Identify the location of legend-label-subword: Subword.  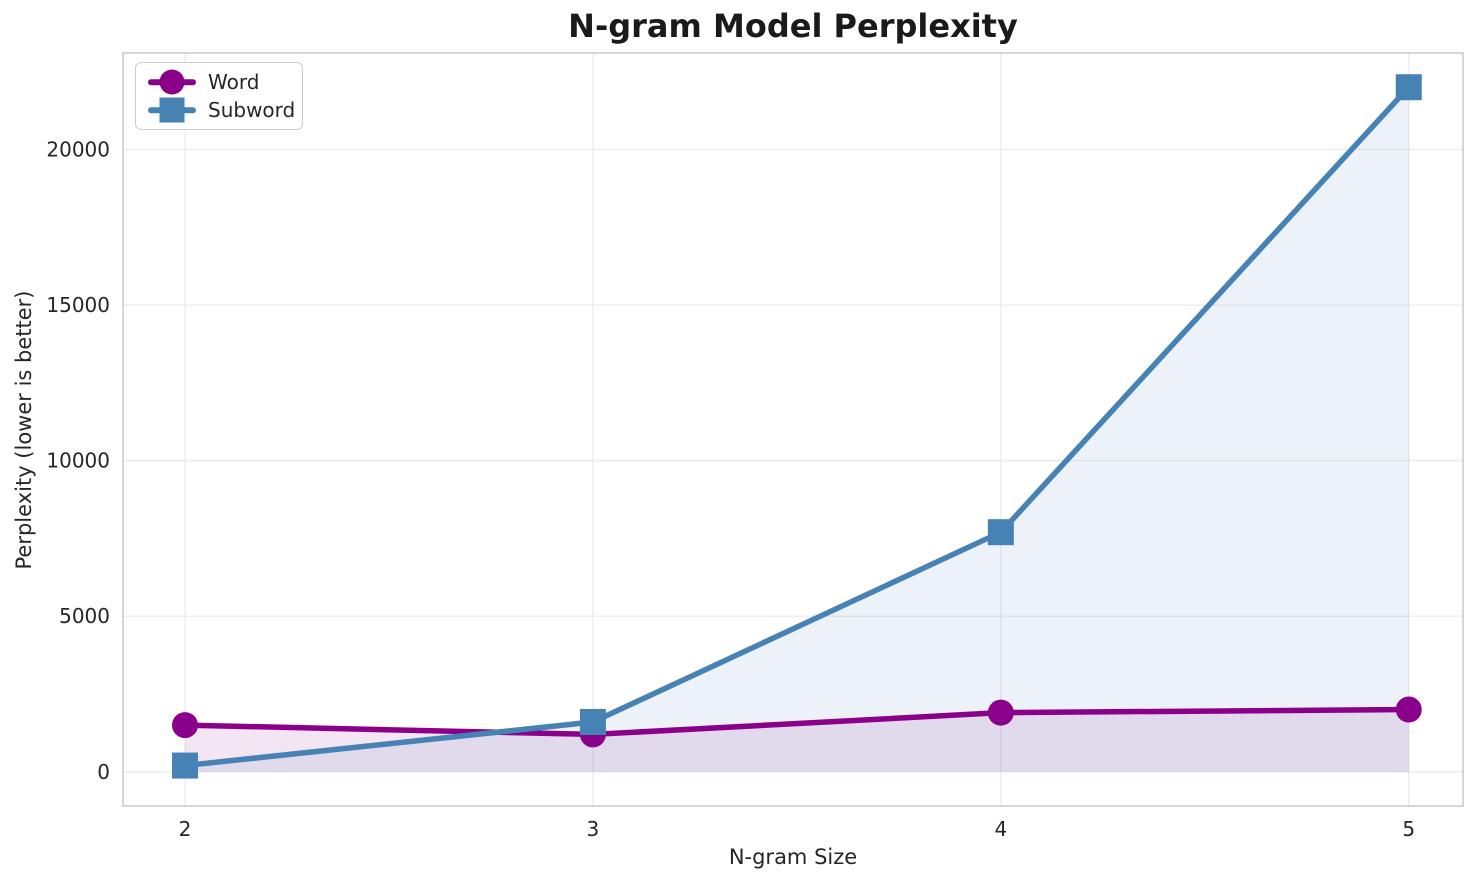
(252, 110).